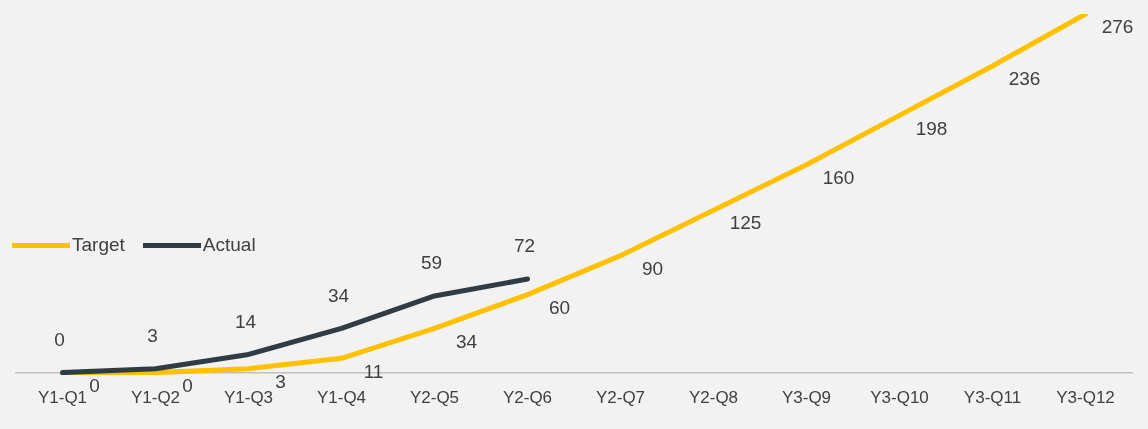 This screenshot has width=1148, height=429. I want to click on x-tick-label: Y3-Q10, so click(899, 398).